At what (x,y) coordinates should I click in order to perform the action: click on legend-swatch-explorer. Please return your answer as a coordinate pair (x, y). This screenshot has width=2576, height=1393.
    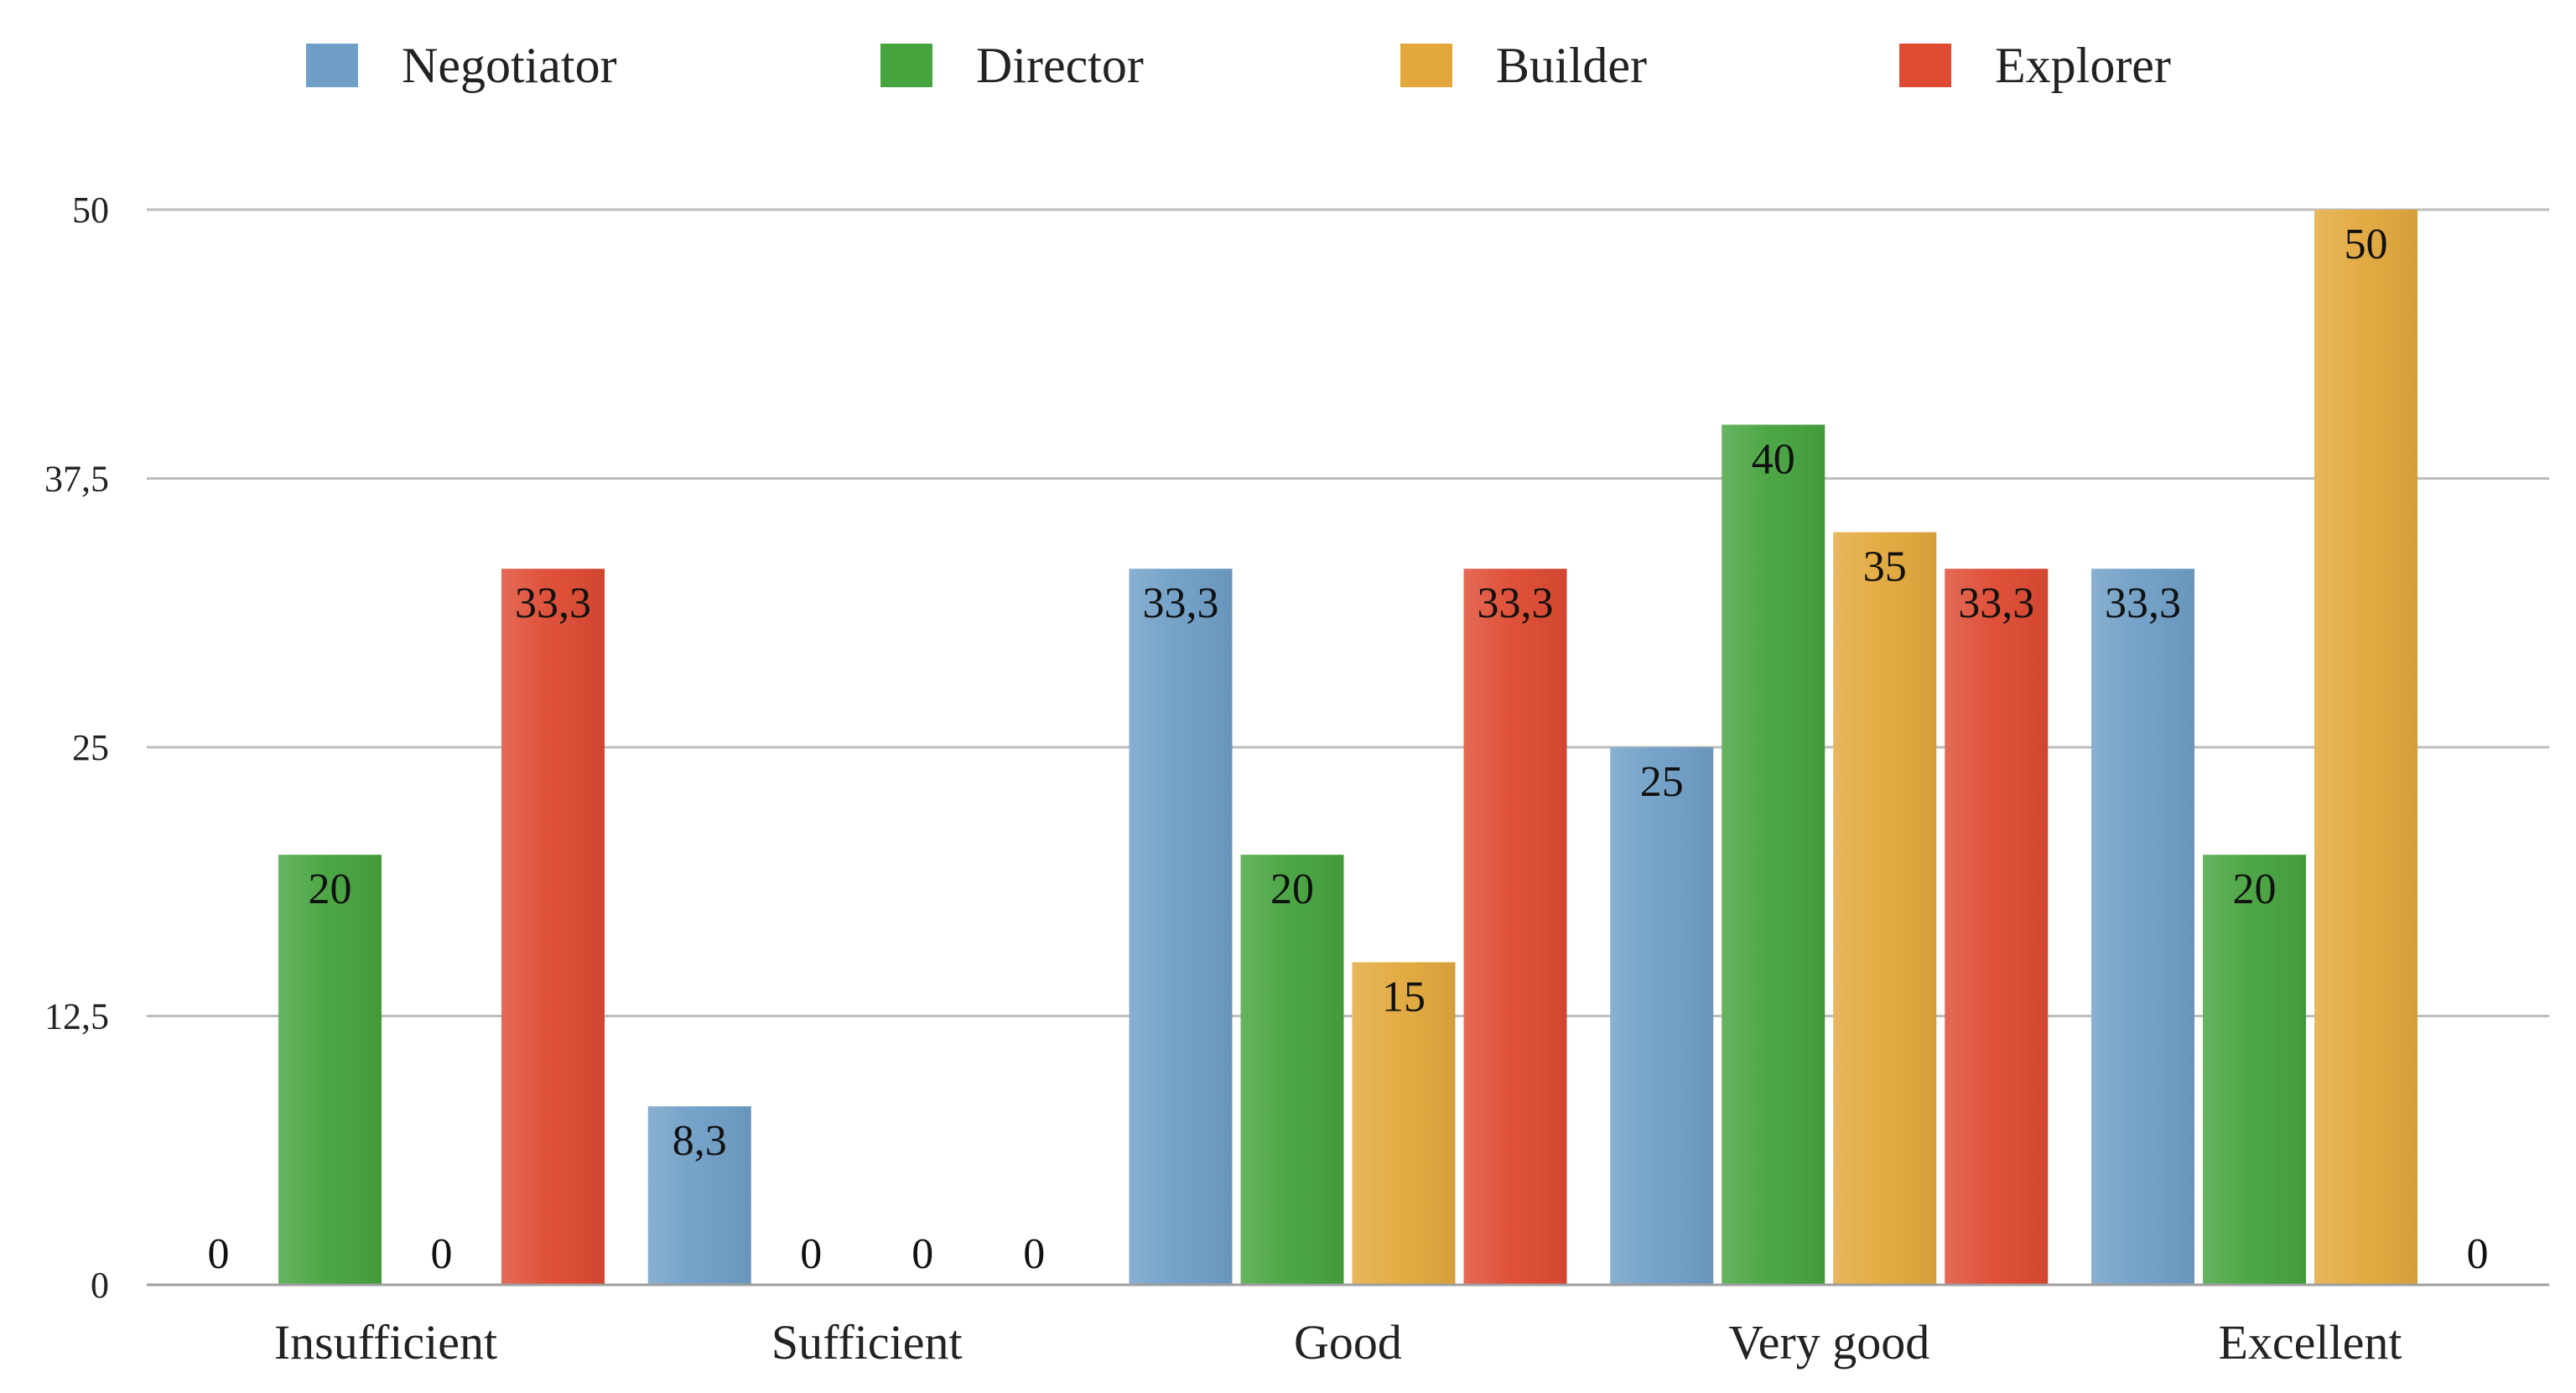
    Looking at the image, I should click on (1925, 65).